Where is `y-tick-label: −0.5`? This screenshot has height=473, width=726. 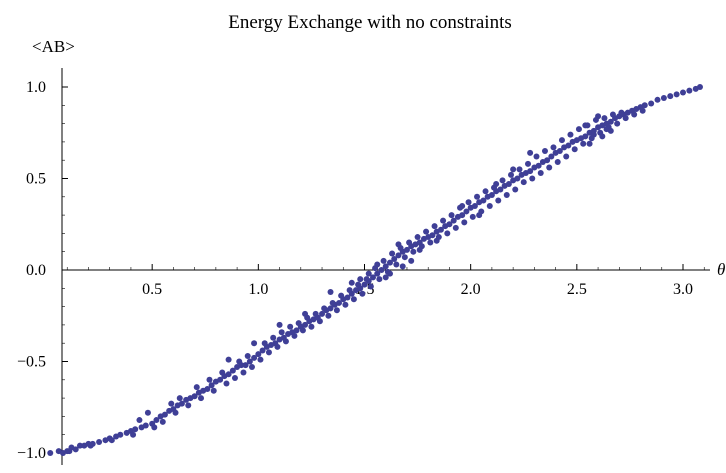 y-tick-label: −0.5 is located at coordinates (31, 362).